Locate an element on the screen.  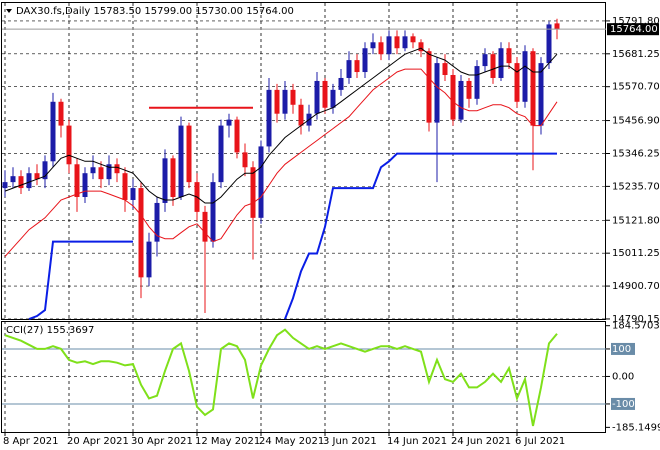
x-tick-label: 24 May 2021 is located at coordinates (291, 441).